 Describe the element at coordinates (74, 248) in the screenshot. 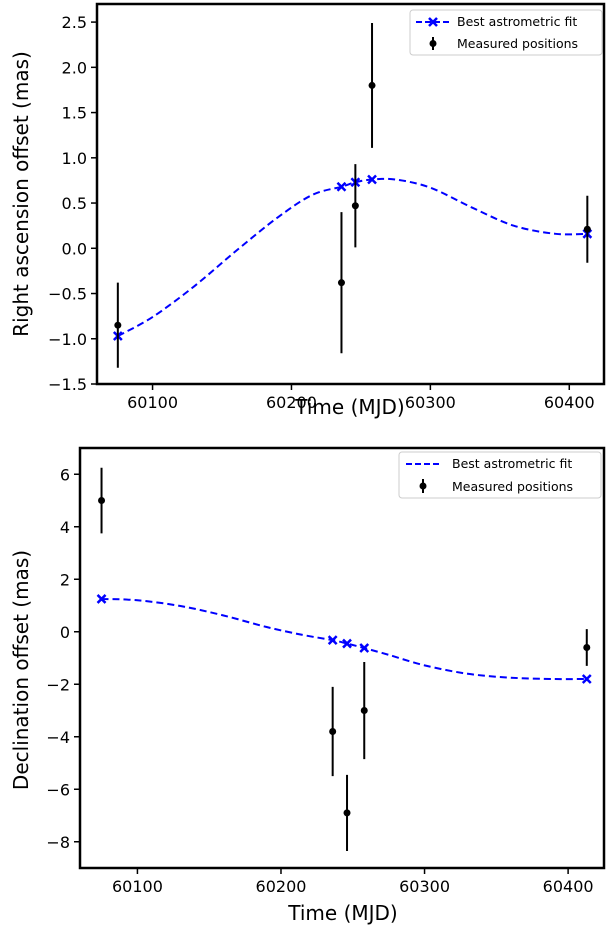

I see `ra-y-tick-label: 0.0` at that location.